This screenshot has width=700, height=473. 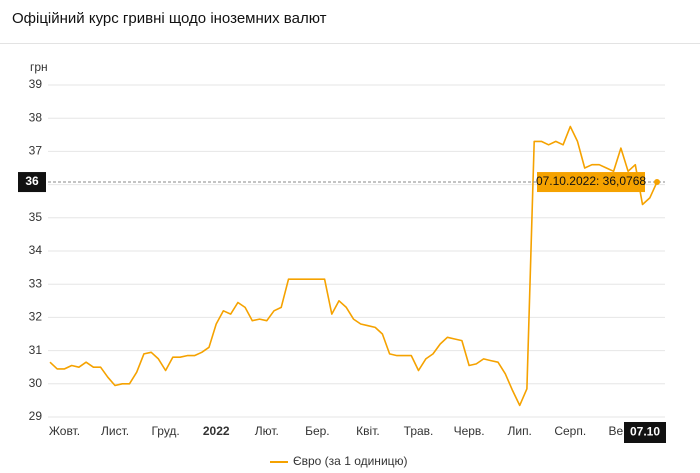 I want to click on x-tick-label: 2022, so click(x=216, y=431).